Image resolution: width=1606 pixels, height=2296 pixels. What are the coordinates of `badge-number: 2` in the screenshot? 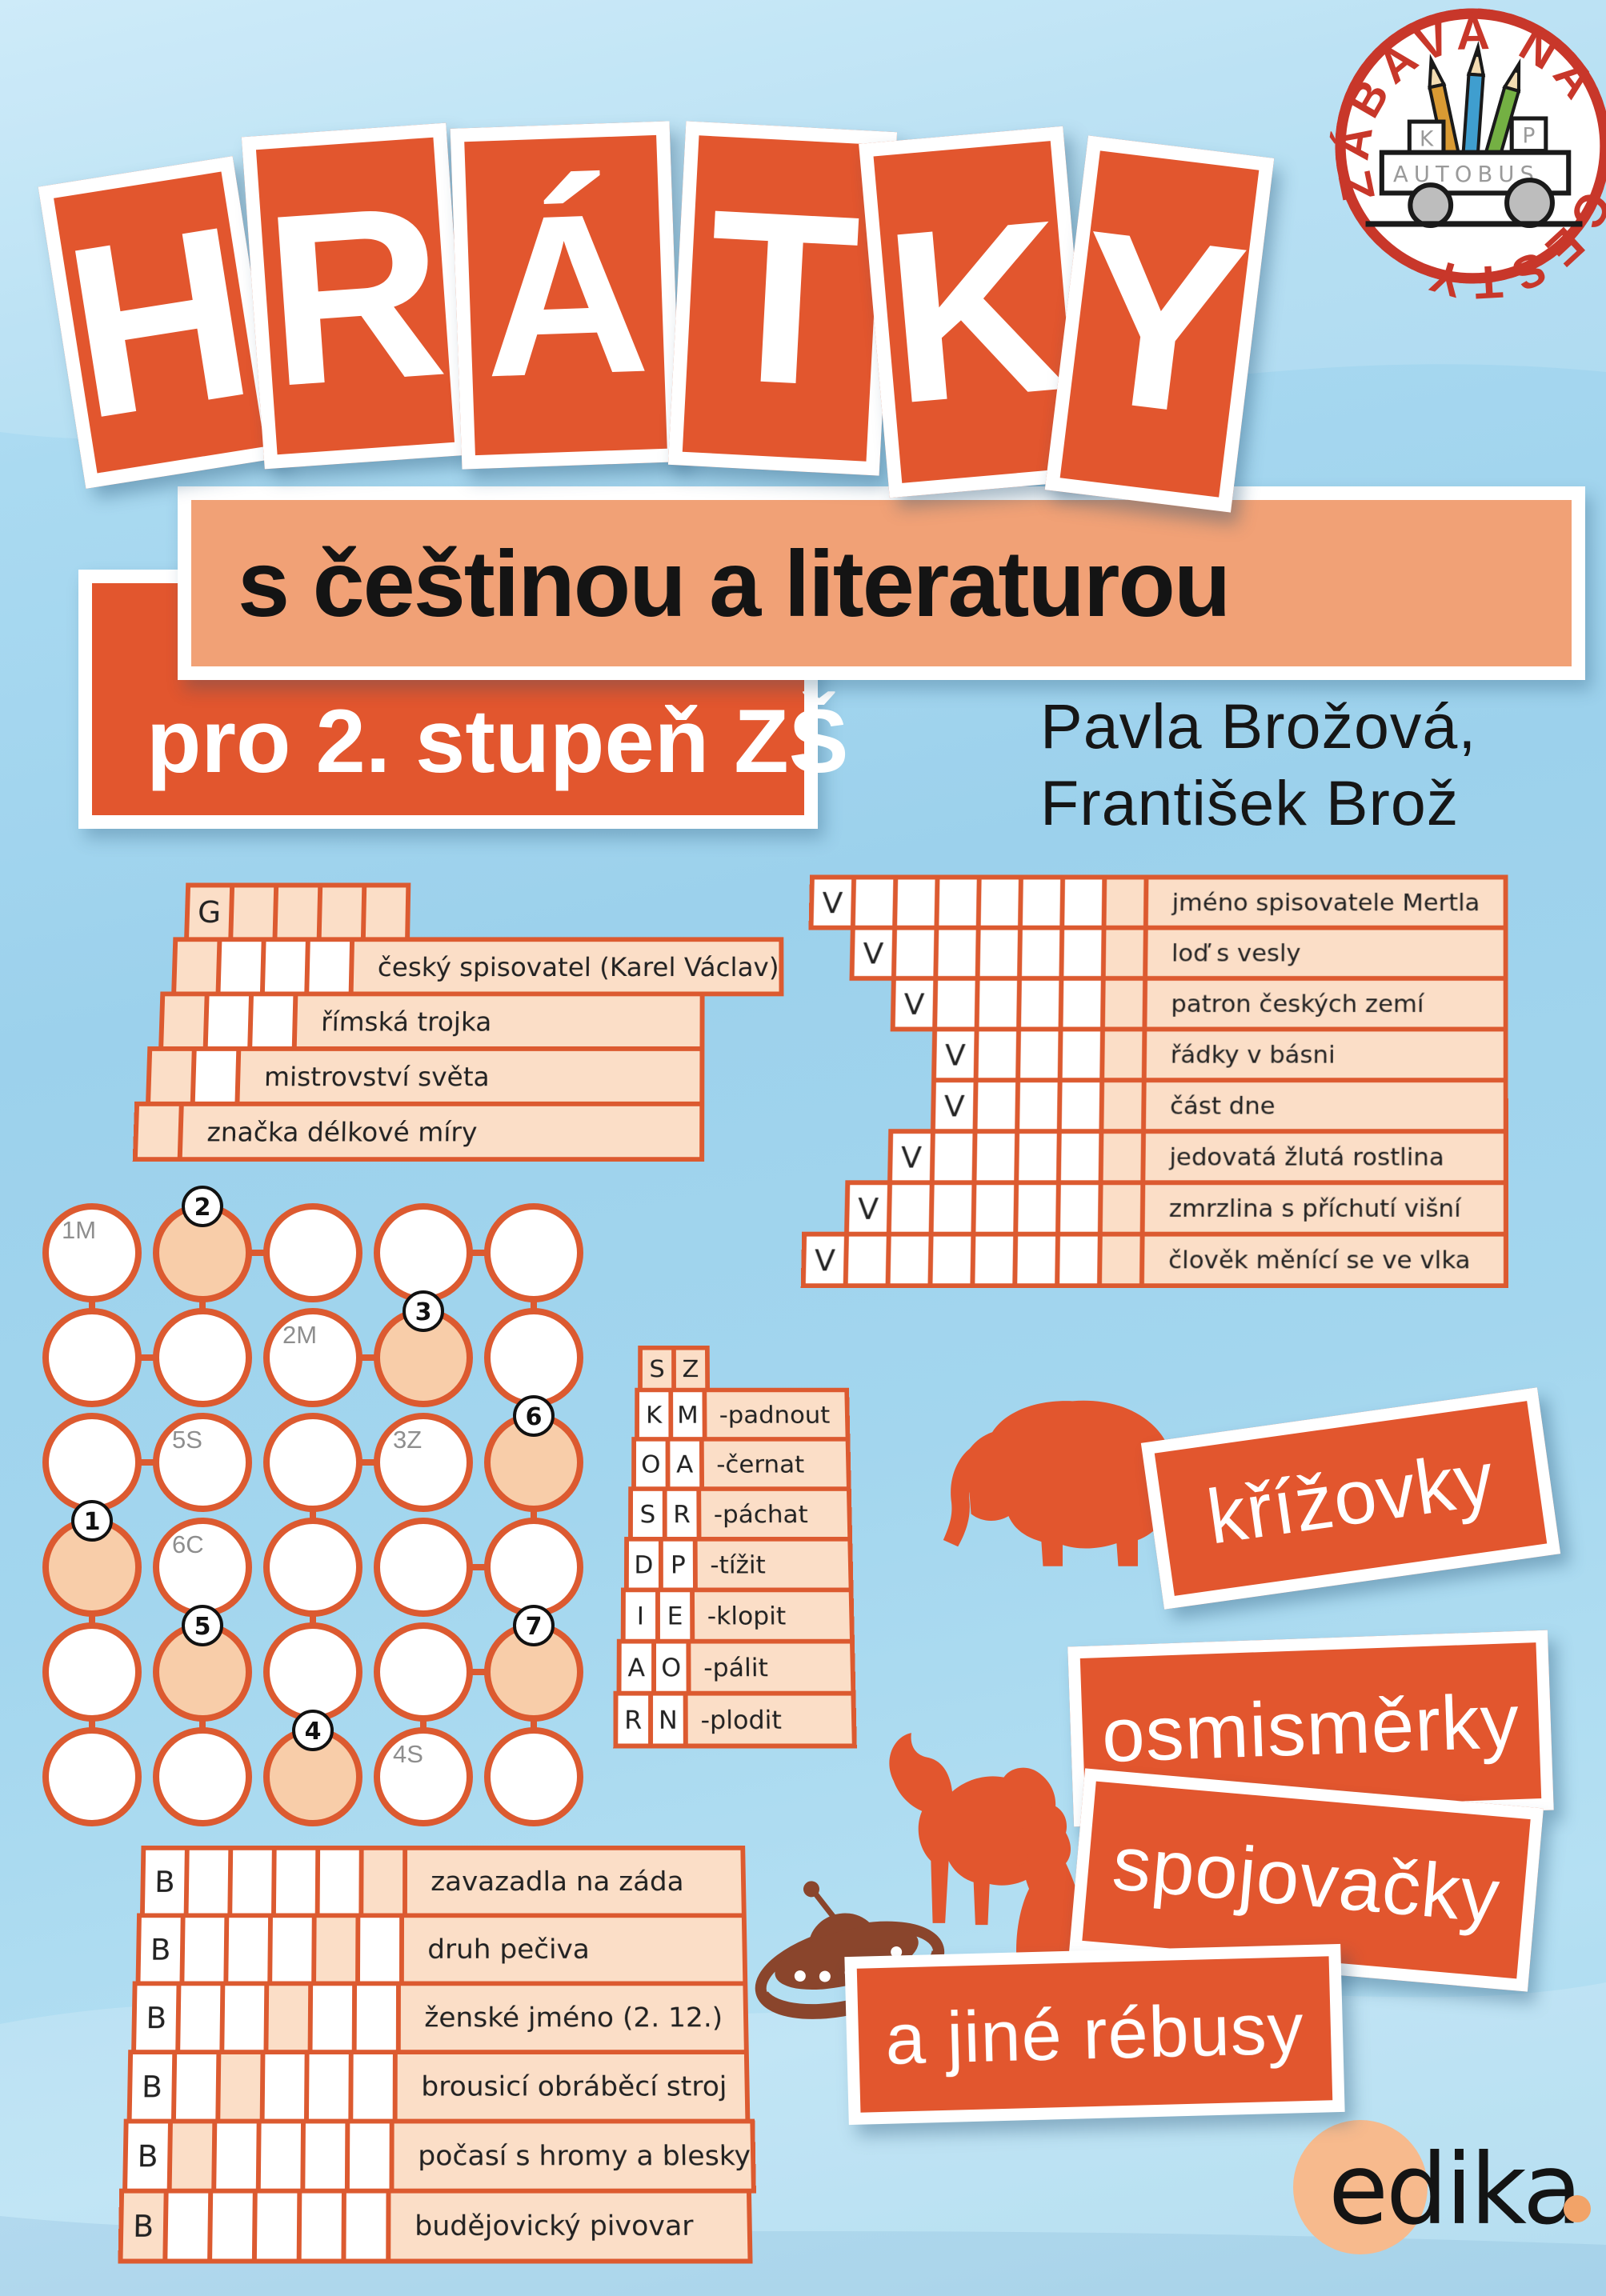 It's located at (202, 1208).